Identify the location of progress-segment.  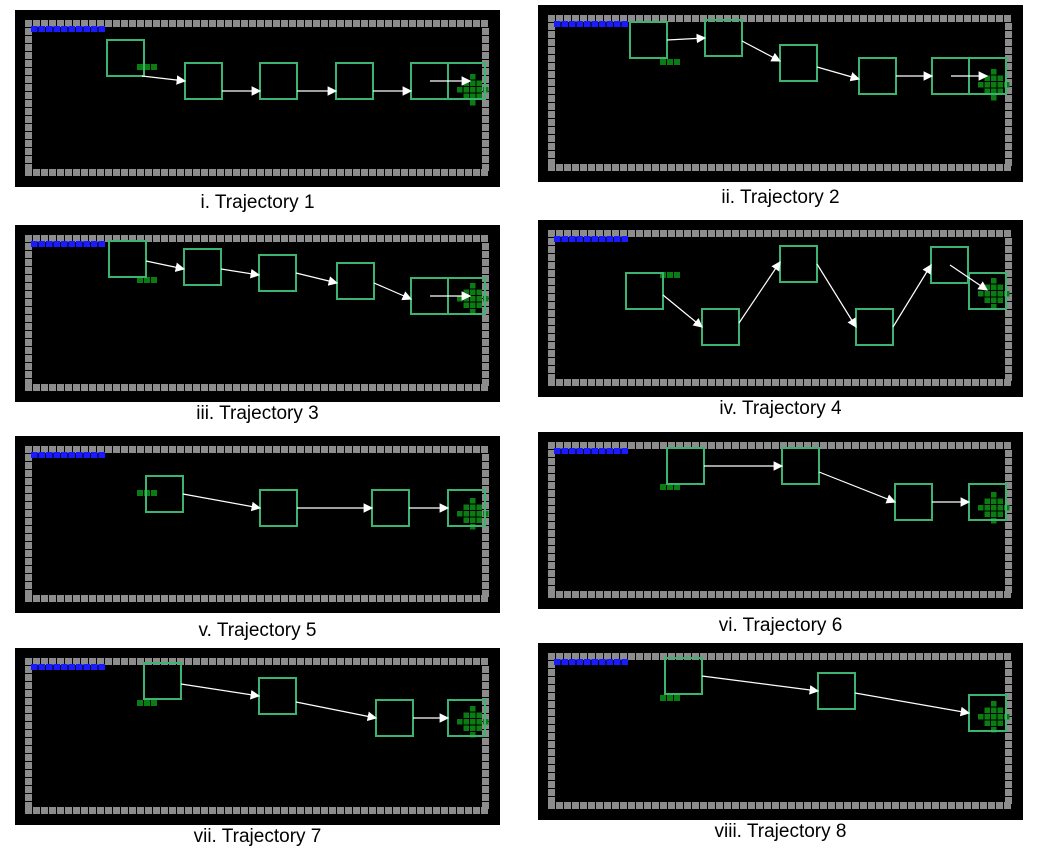
(594, 662).